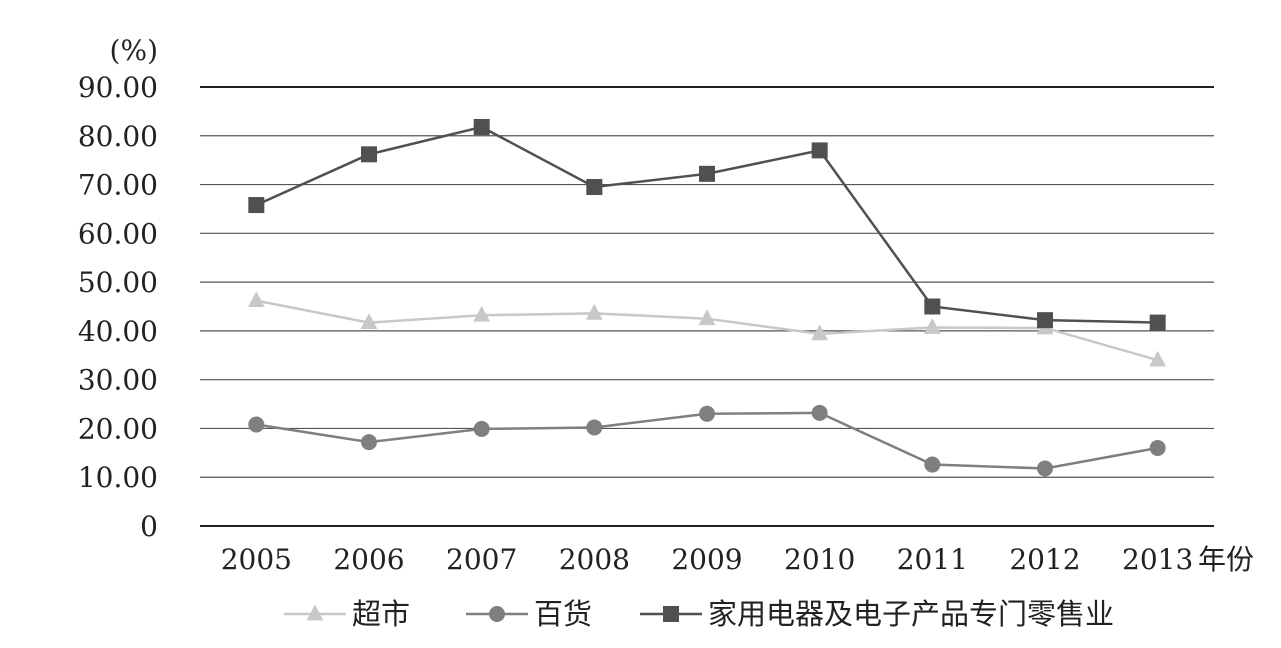 The width and height of the screenshot is (1281, 648). What do you see at coordinates (368, 559) in the screenshot?
I see `x-tick-label: 2006` at bounding box center [368, 559].